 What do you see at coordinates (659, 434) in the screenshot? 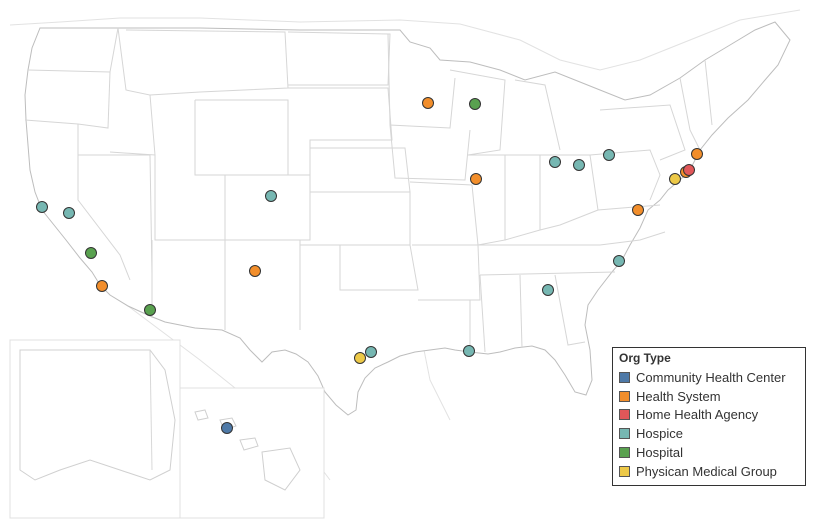
I see `legend-label: Hospice` at bounding box center [659, 434].